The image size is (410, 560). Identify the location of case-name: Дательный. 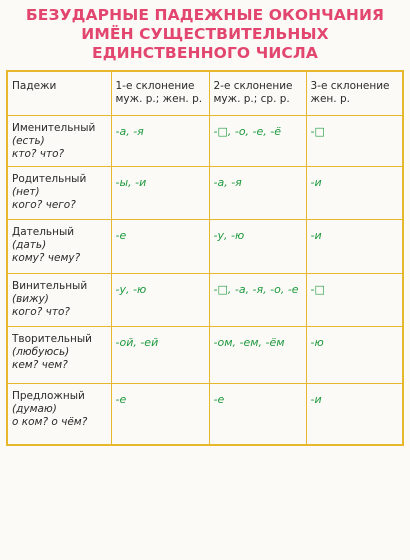
(43, 231).